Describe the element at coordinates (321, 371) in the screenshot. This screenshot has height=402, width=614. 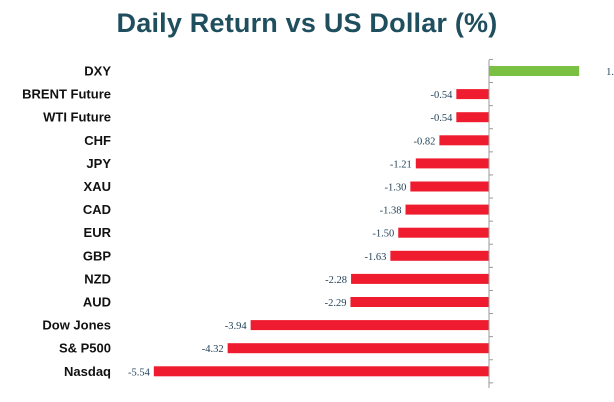
I see `bar-nasdaq` at that location.